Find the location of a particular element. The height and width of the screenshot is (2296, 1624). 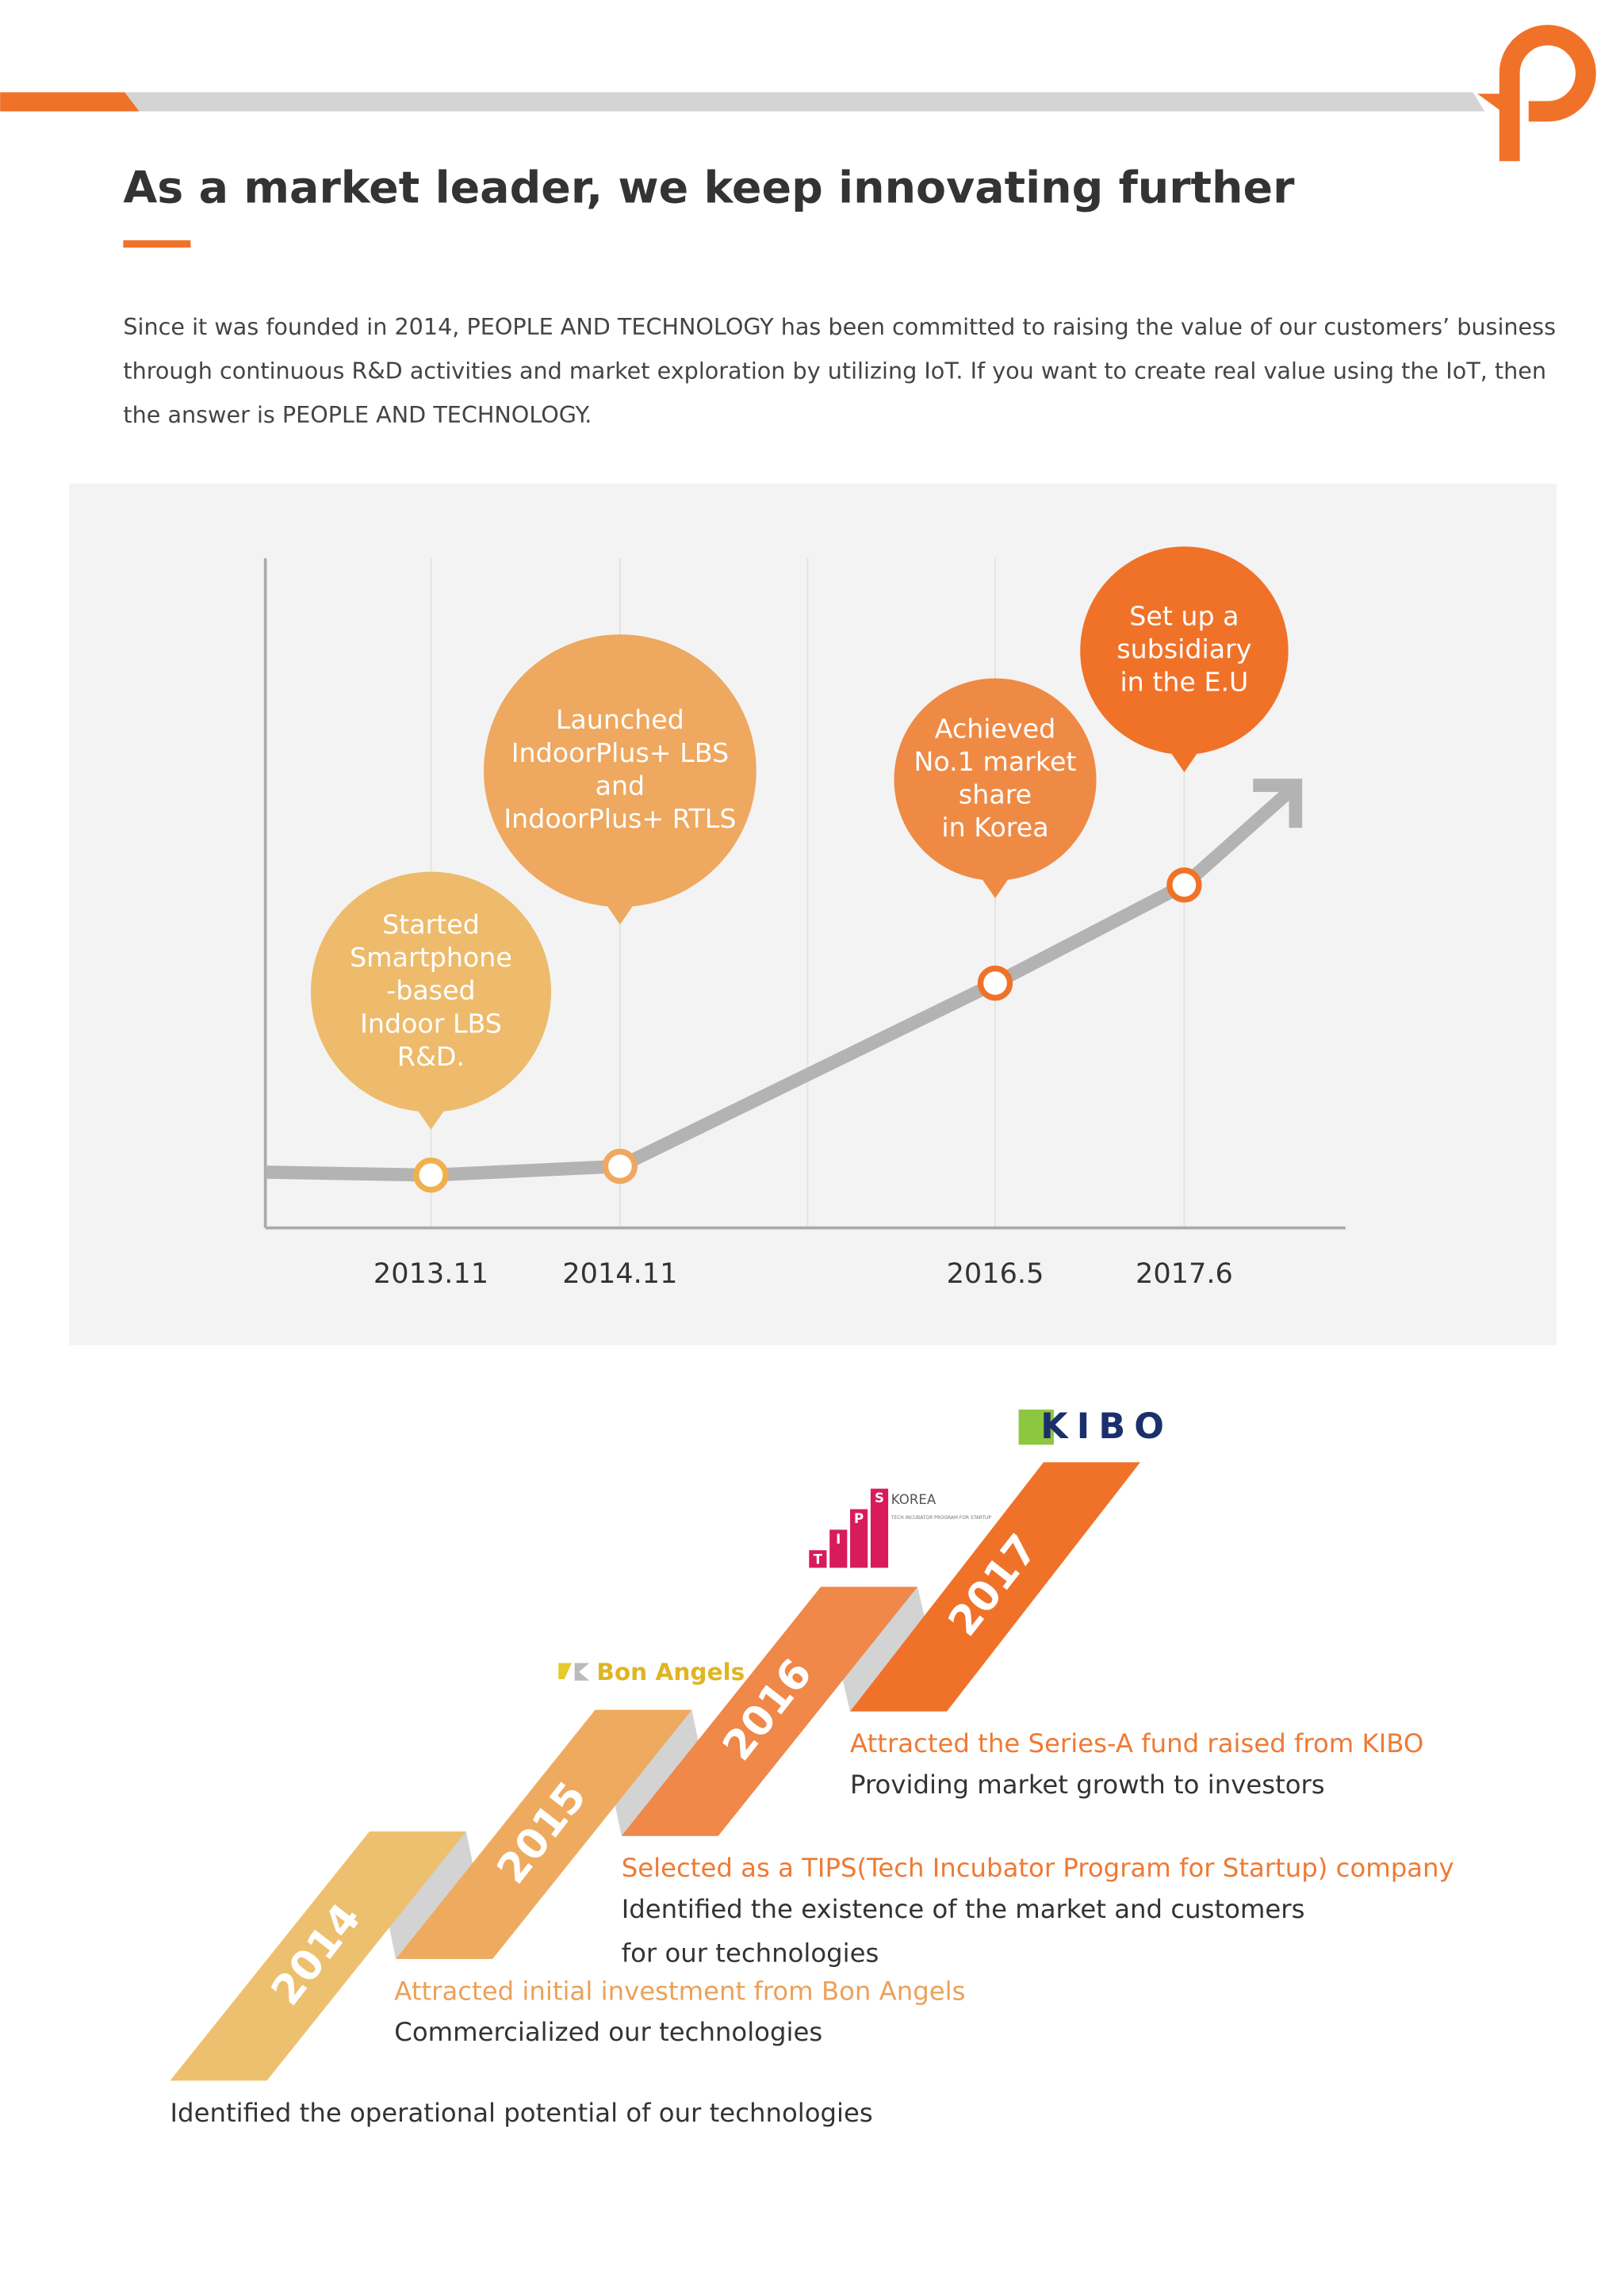

bubble-text: Set up a is located at coordinates (1184, 616).